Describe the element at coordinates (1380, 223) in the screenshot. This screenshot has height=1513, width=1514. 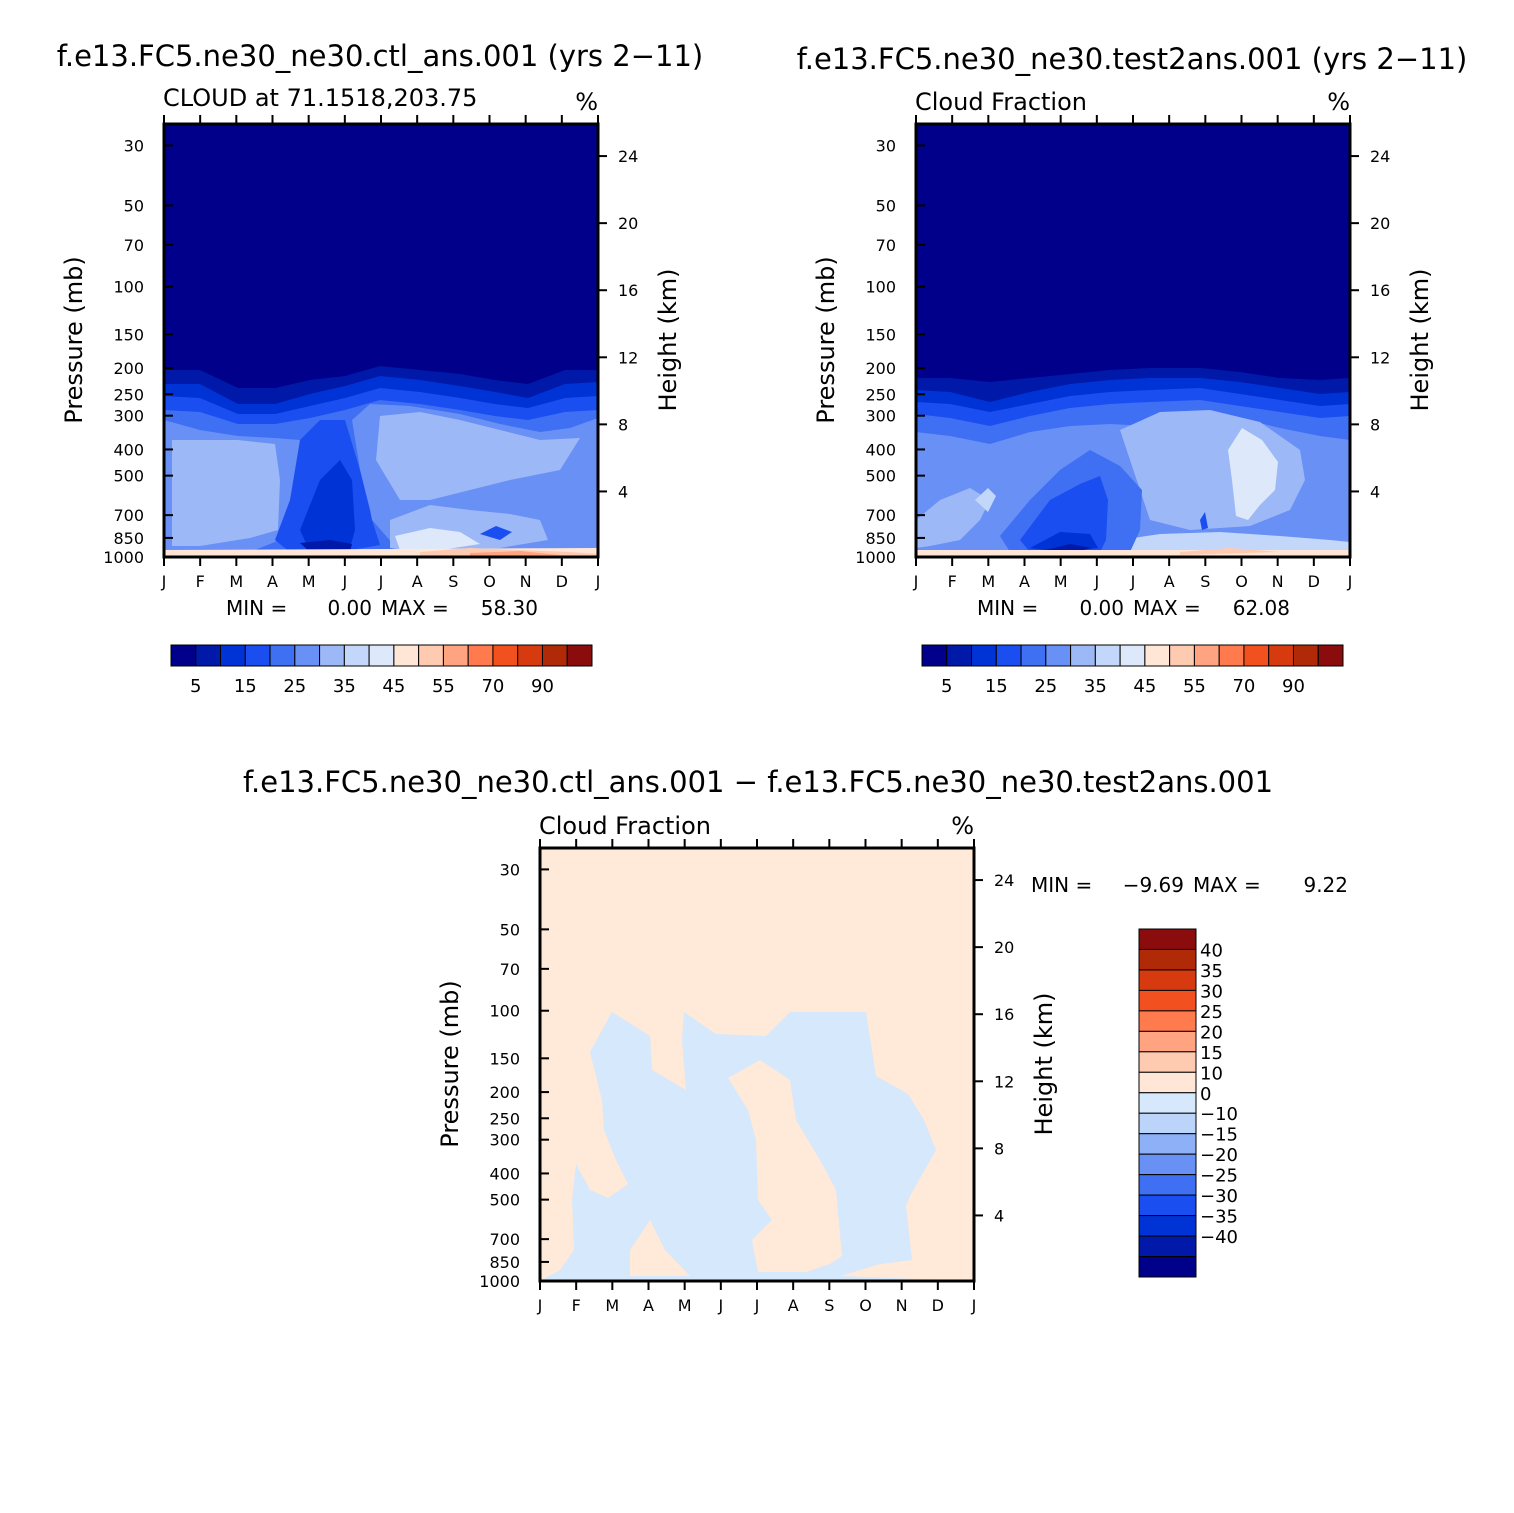
I see `height-tick-label: 20` at that location.